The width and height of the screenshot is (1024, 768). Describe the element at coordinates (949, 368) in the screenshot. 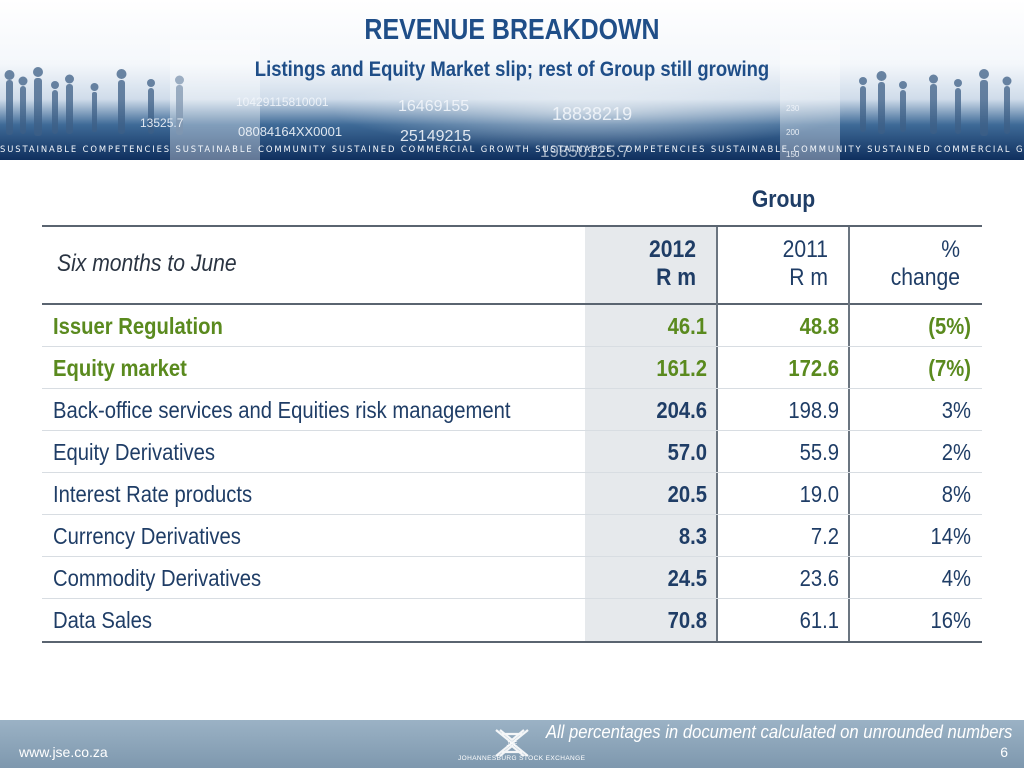

I see `percent-change: (7%)` at that location.